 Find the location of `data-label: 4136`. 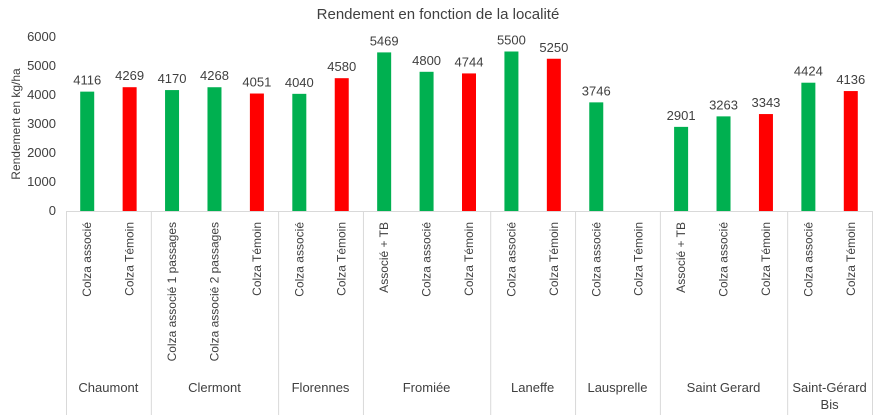

data-label: 4136 is located at coordinates (850, 79).